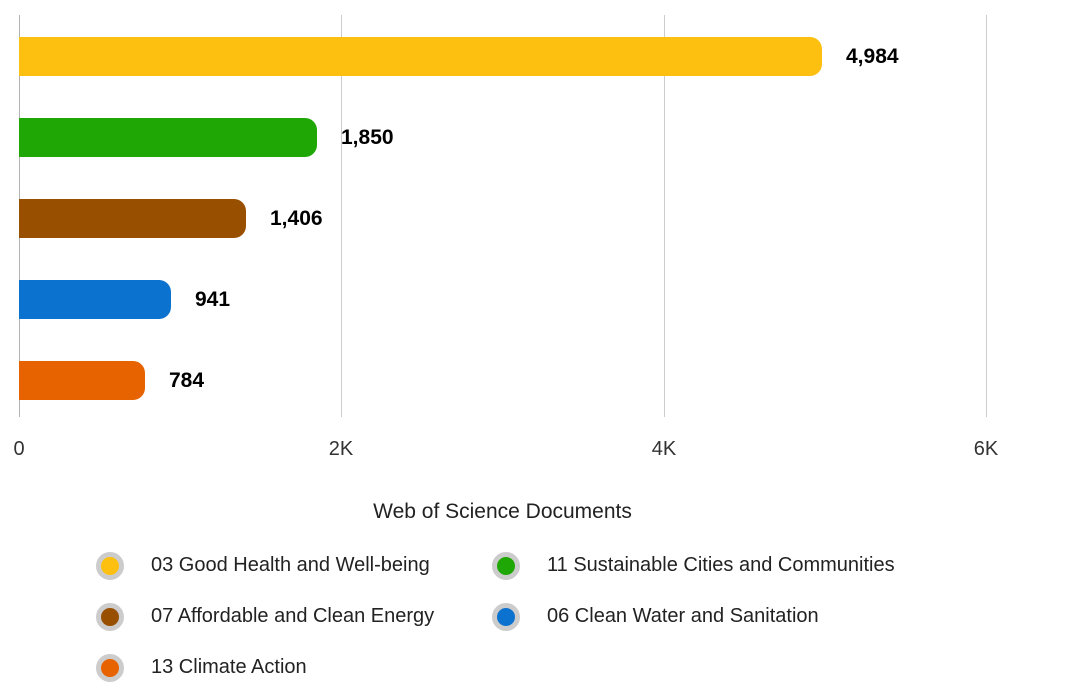  Describe the element at coordinates (19, 449) in the screenshot. I see `x-axis-tick-label: 0` at that location.